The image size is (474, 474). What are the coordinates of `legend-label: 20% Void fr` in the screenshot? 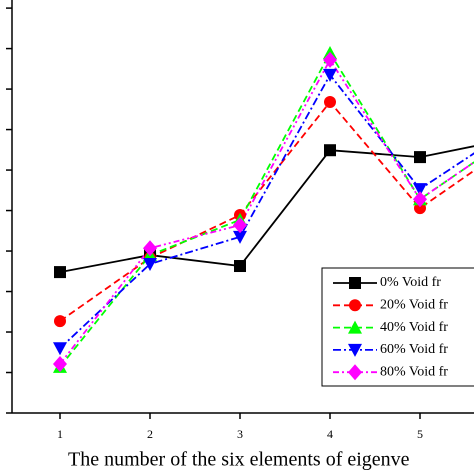 It's located at (414, 305).